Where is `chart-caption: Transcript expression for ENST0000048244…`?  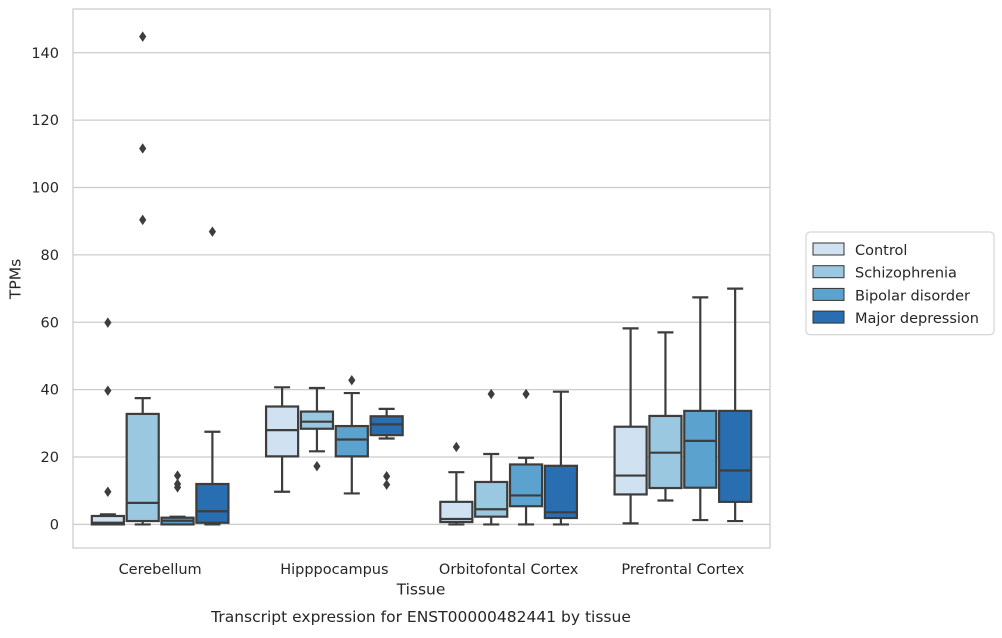
chart-caption: Transcript expression for ENST0000048244… is located at coordinates (420, 617).